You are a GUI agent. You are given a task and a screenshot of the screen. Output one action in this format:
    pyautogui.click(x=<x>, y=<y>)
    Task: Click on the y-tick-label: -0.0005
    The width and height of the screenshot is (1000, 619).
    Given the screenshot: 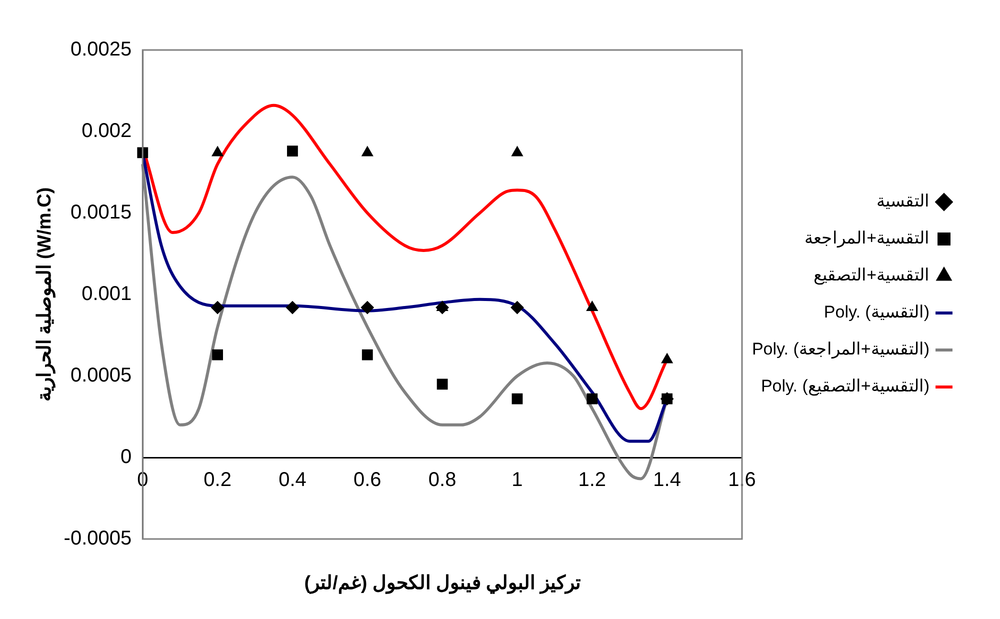 What is the action you would take?
    pyautogui.click(x=98, y=539)
    